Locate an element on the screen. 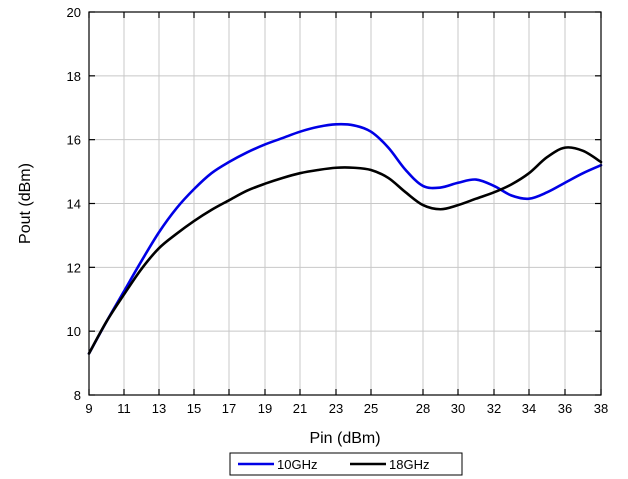 This screenshot has width=628, height=479. x-tick-label: 17 is located at coordinates (229, 408).